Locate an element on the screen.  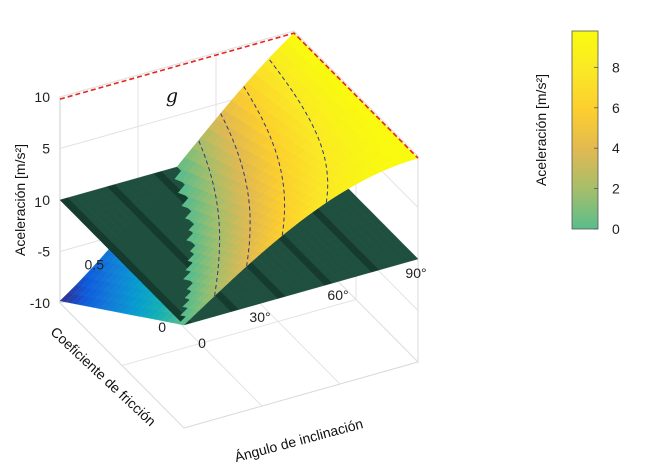
mu-tick-label: 1 is located at coordinates (38, 202).